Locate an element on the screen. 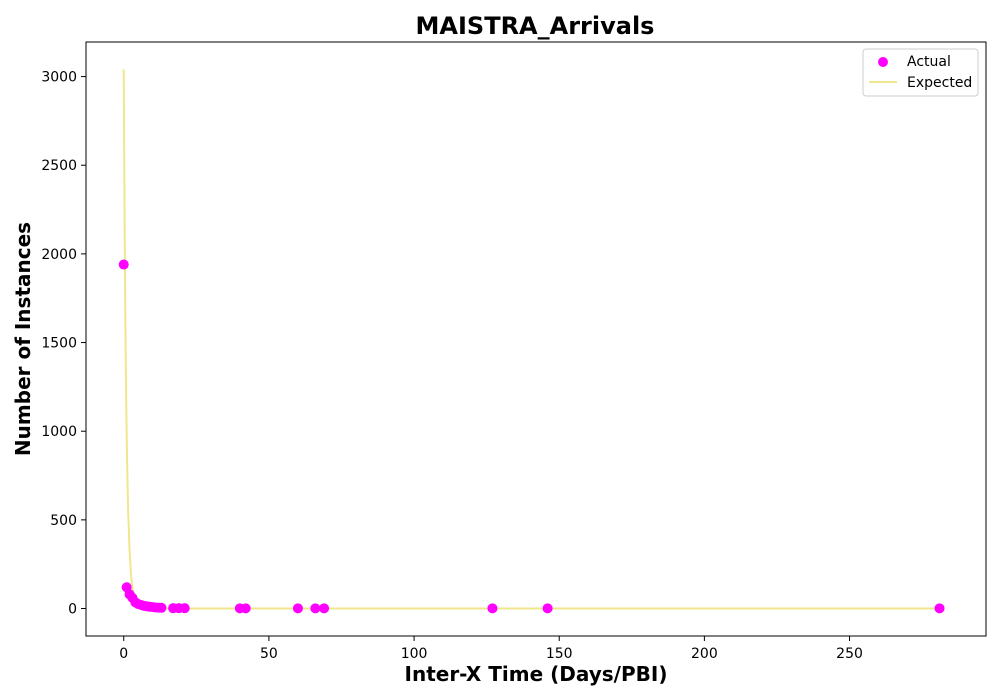 The height and width of the screenshot is (700, 1000). y-tick-label: 2500 is located at coordinates (59, 166).